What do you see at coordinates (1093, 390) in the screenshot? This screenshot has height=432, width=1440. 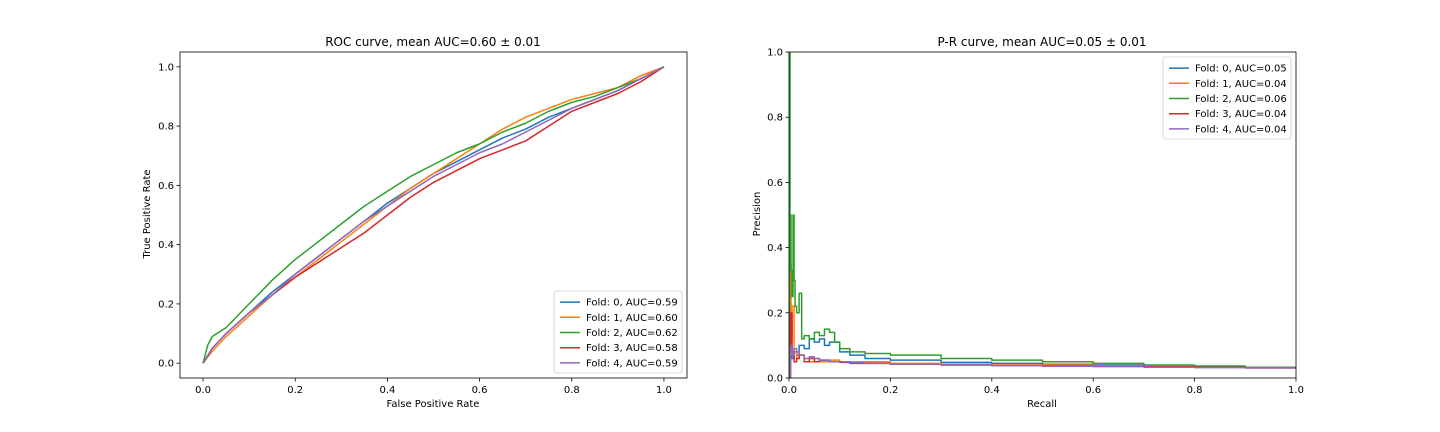 I see `pr-x-tick-label: 0.6` at bounding box center [1093, 390].